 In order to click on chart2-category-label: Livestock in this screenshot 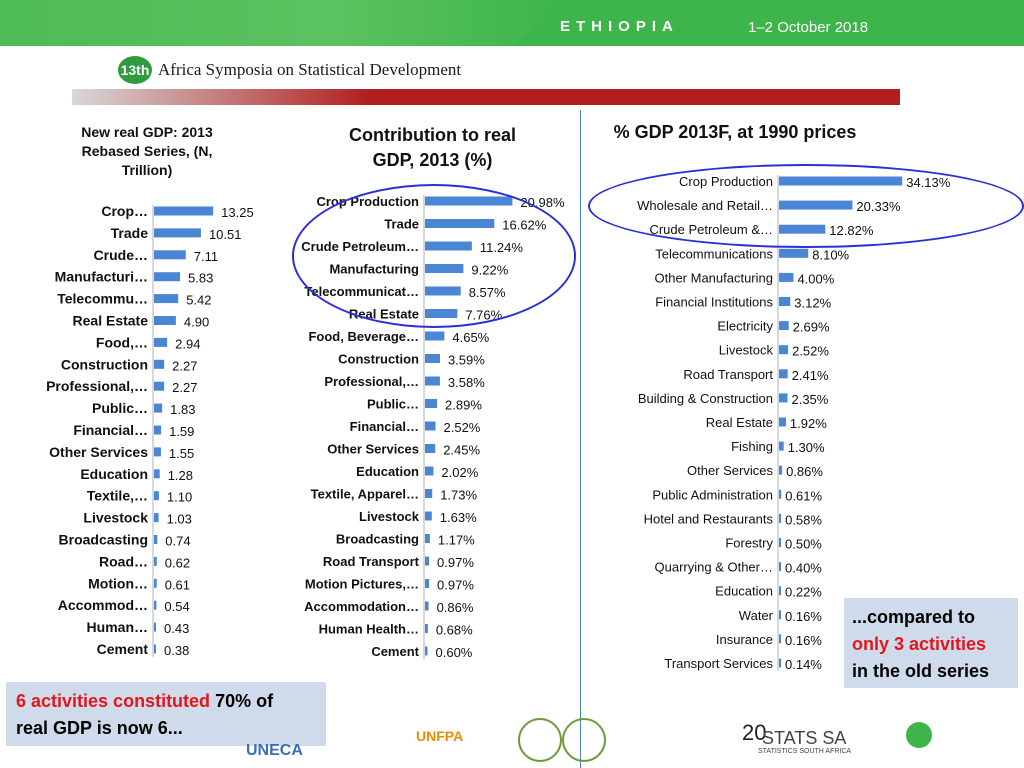, I will do `click(389, 516)`.